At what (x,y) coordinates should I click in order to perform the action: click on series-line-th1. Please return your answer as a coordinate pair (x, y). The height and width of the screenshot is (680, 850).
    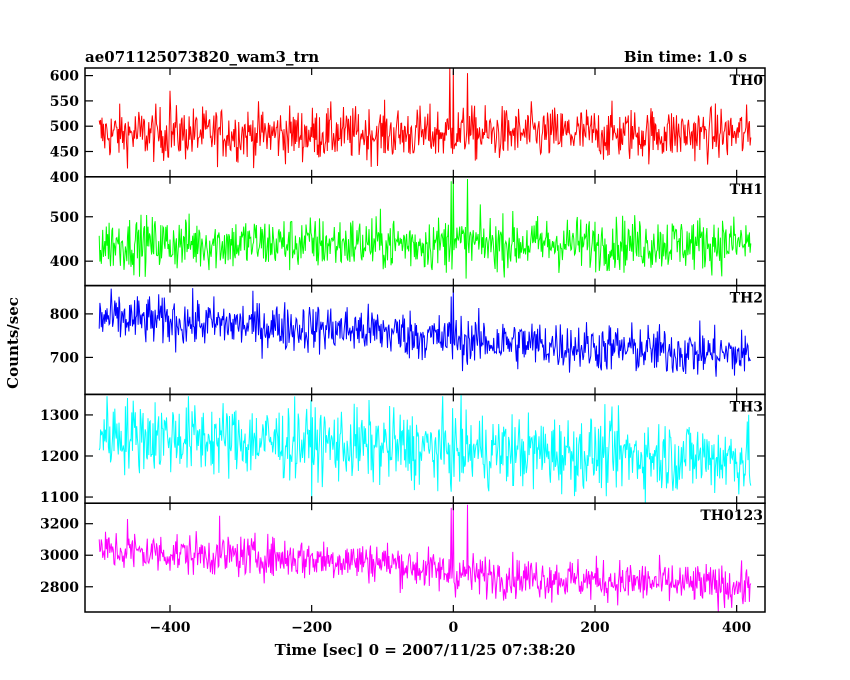
    Looking at the image, I should click on (425, 227).